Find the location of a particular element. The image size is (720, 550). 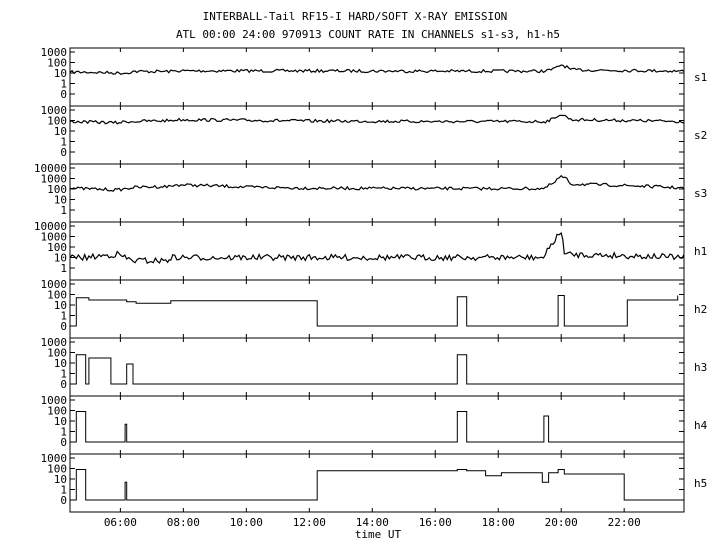

channel-label-s3: s3 is located at coordinates (700, 193).